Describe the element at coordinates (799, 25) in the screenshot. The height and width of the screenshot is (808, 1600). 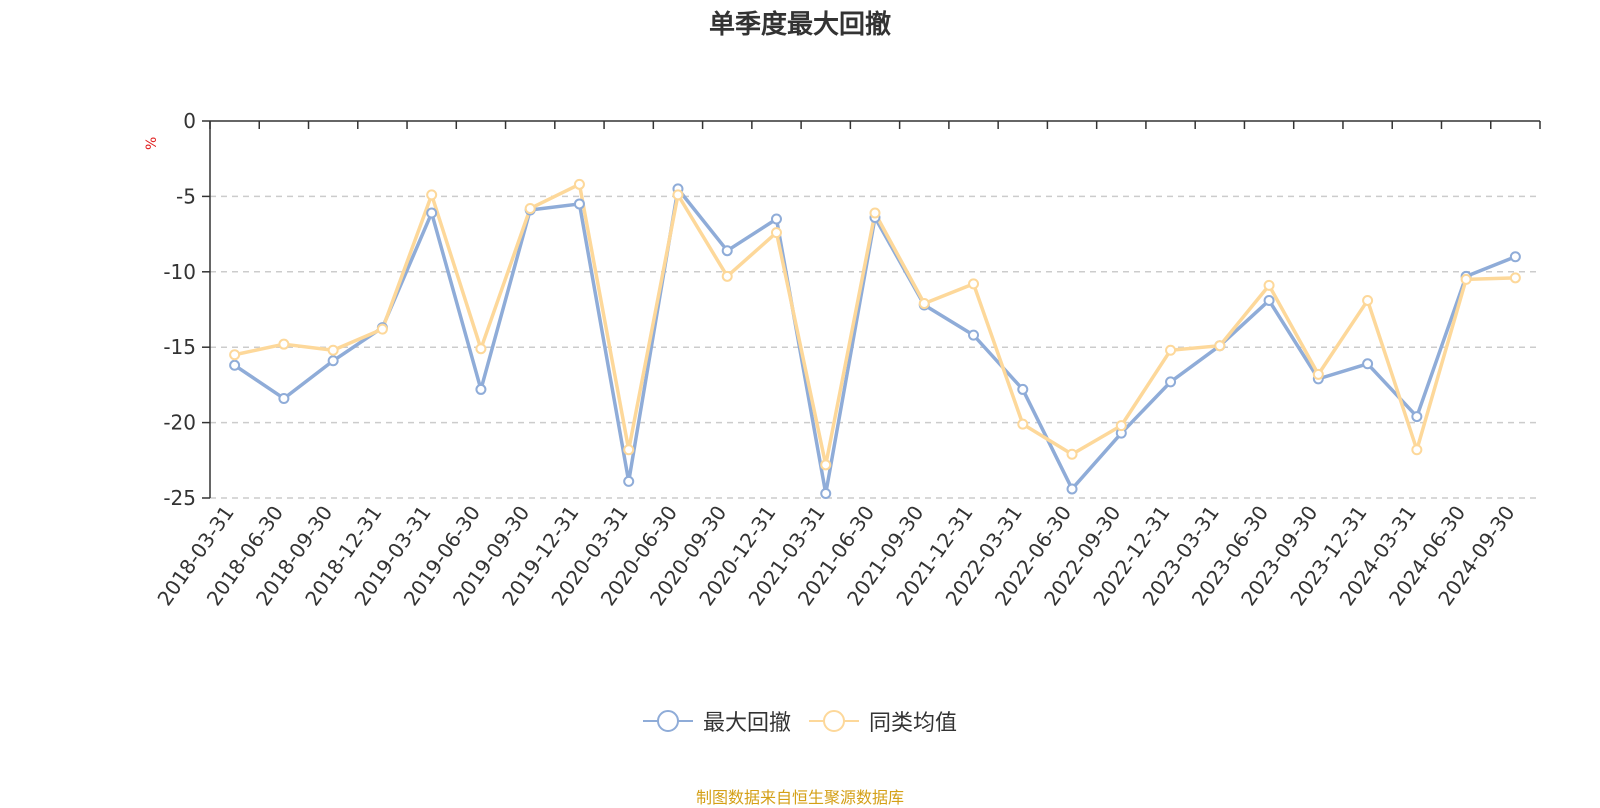
I see `chart-title: 单季度最大回撤` at that location.